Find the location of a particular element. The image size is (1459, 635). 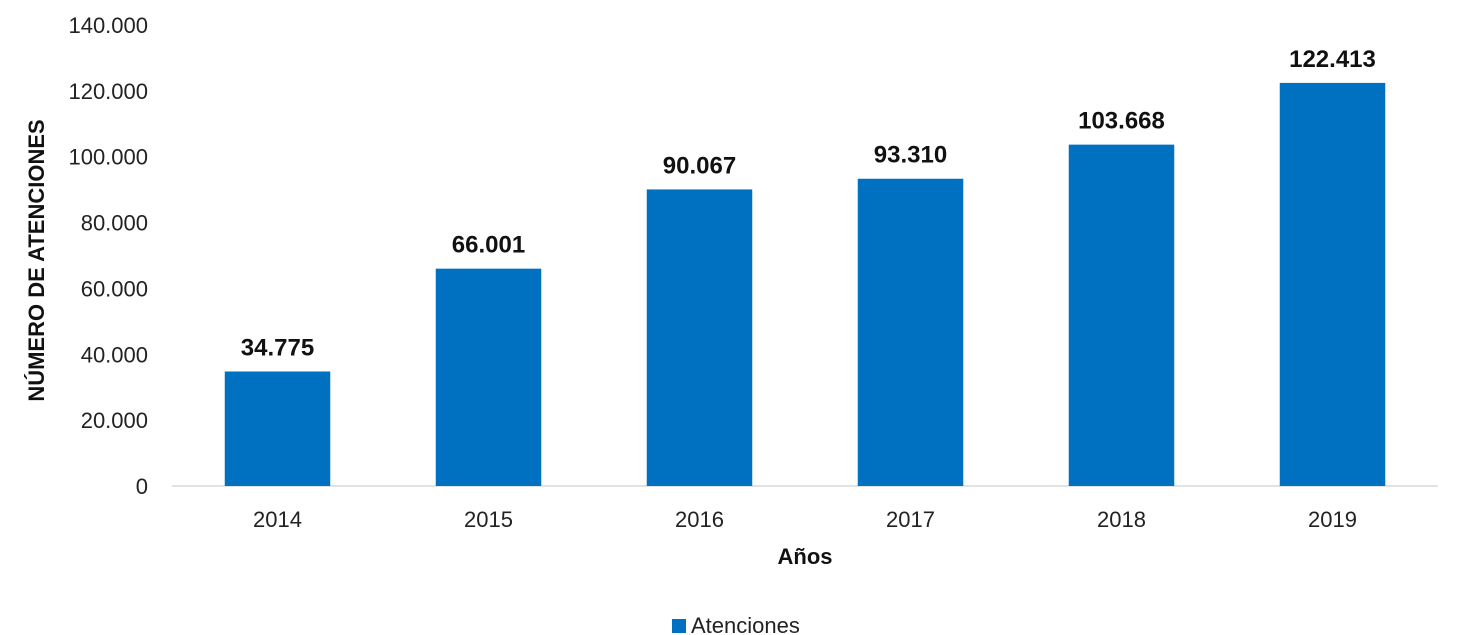

x-tick-label-2019: 2019 is located at coordinates (1332, 519).